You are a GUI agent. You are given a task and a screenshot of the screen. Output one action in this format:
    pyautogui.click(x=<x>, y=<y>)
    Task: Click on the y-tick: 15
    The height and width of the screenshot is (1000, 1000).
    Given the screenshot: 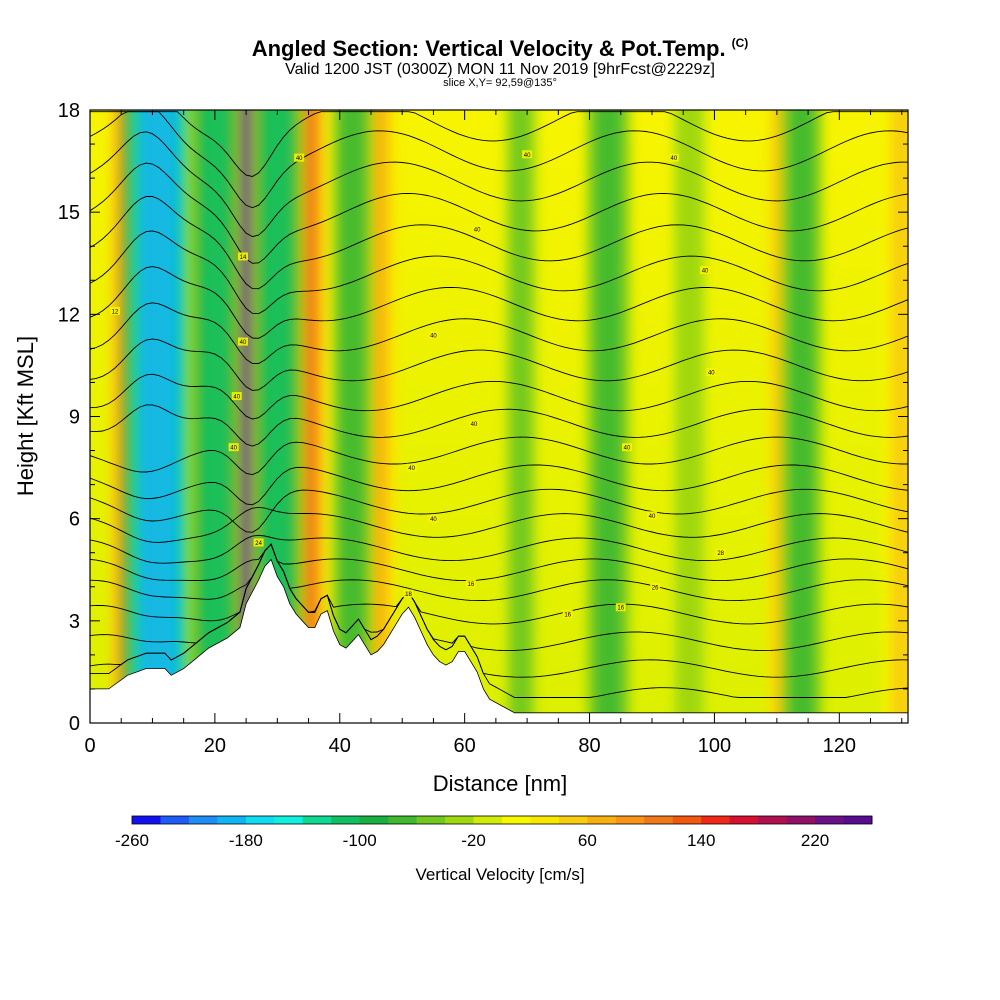 What is the action you would take?
    pyautogui.click(x=483, y=213)
    